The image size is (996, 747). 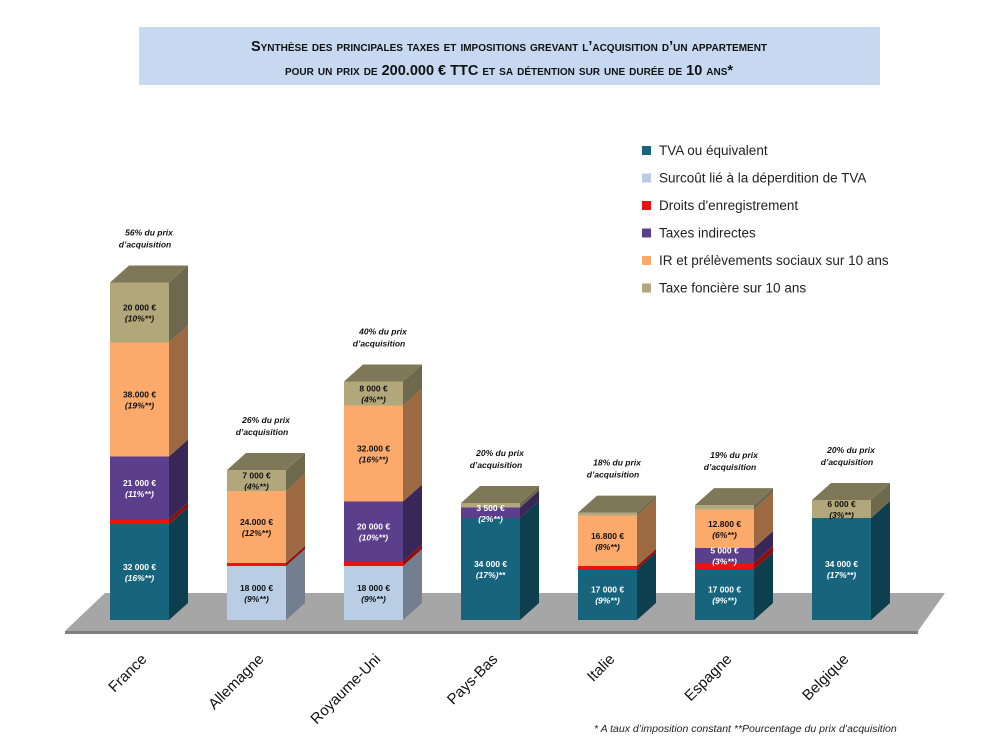 I want to click on legend-swatch-tva-ou-equivalent, so click(x=646, y=150).